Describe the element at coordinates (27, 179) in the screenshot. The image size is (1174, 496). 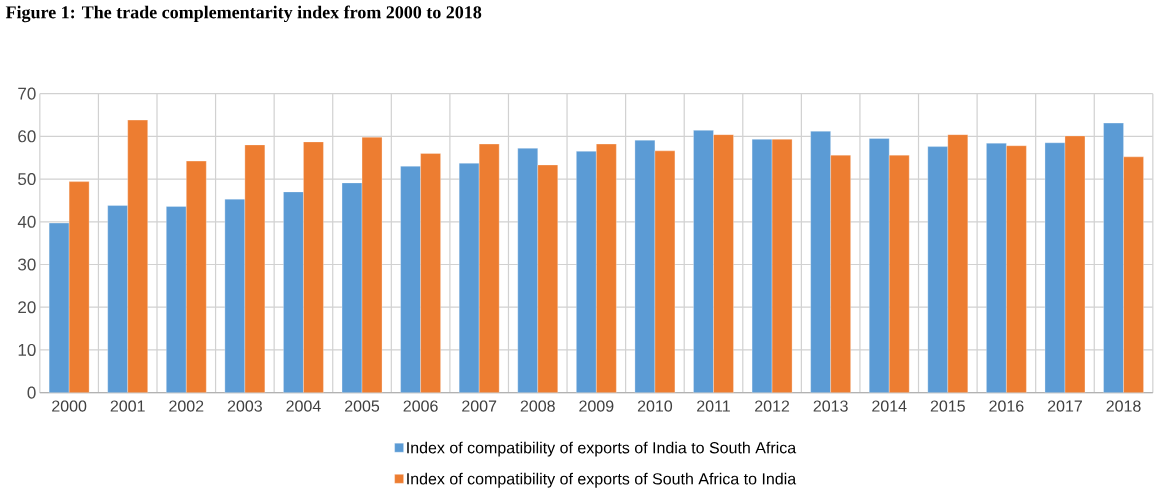
I see `y-tick-label: 50` at that location.